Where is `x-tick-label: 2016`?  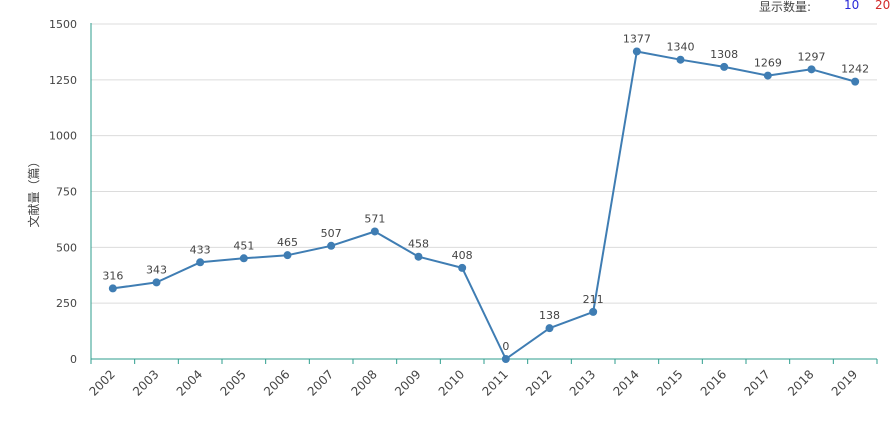
x-tick-label: 2016 is located at coordinates (713, 382).